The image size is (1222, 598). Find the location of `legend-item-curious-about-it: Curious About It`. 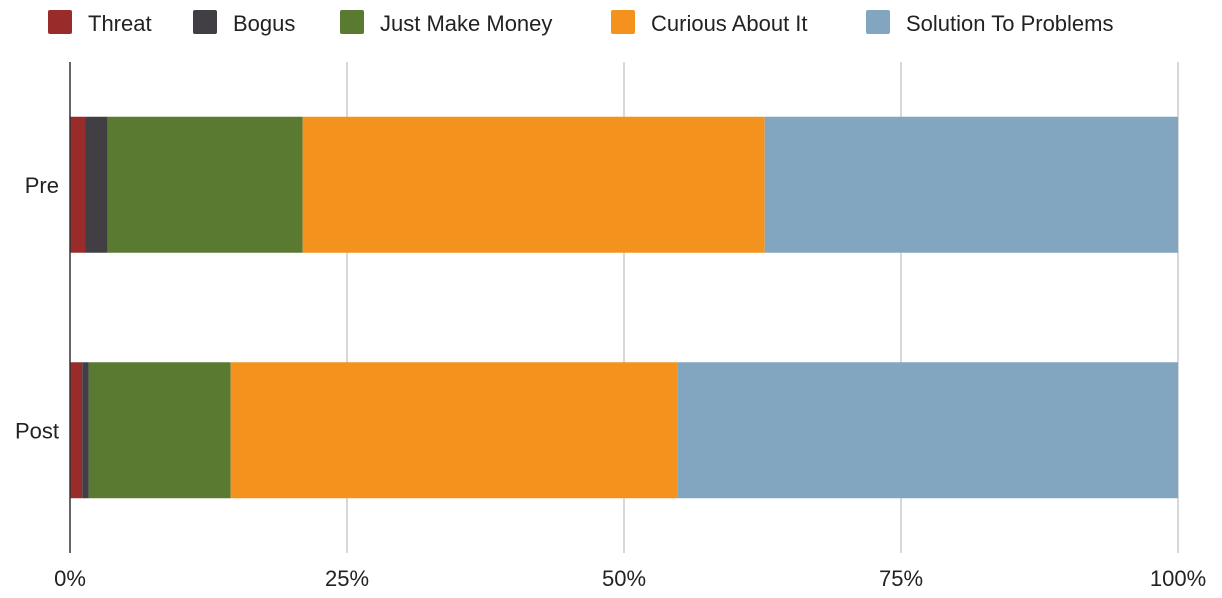

legend-item-curious-about-it: Curious About It is located at coordinates (709, 23).